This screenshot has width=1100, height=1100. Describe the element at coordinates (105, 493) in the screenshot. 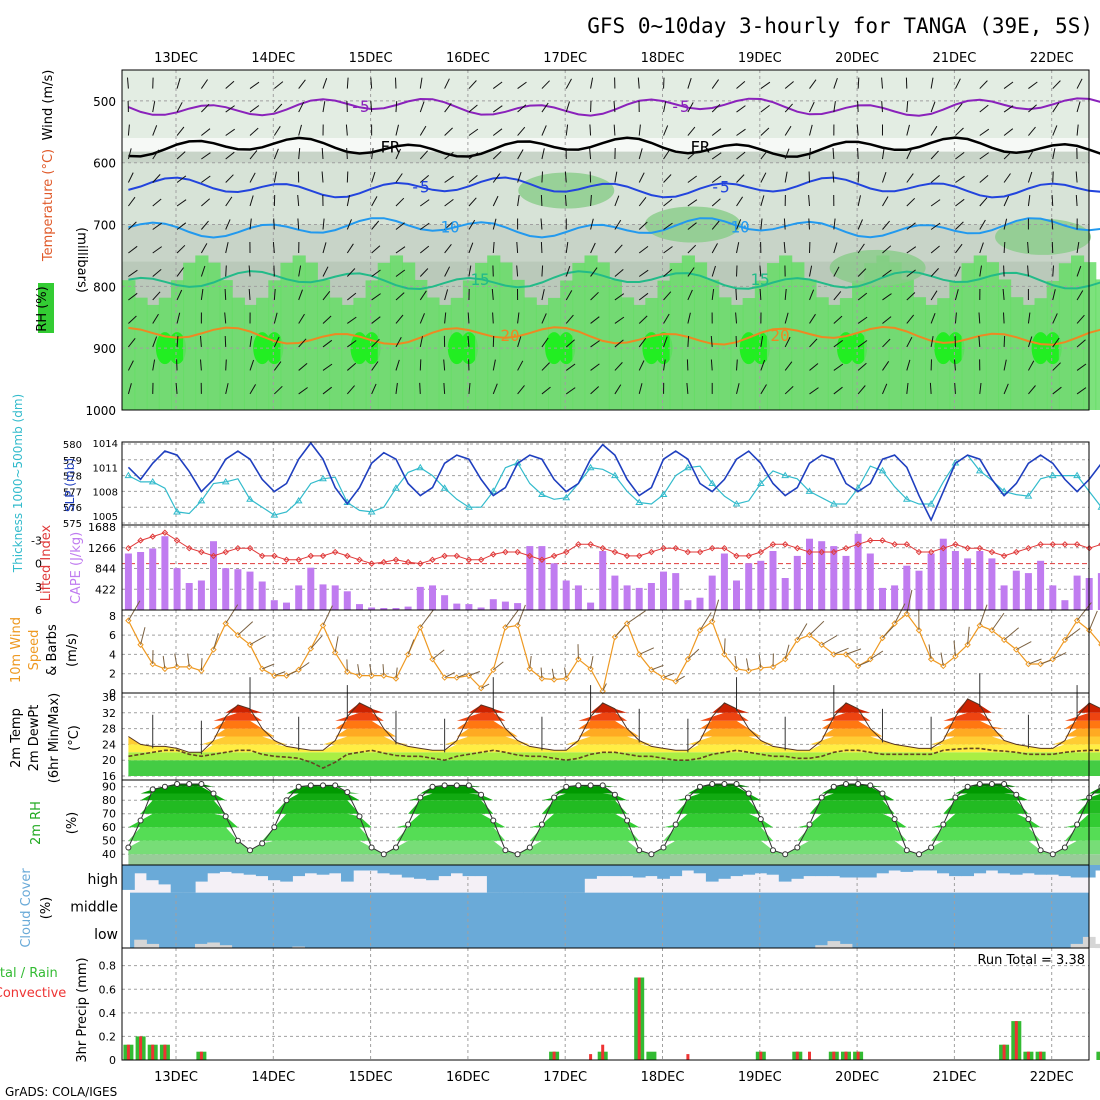

I see `slp-tick: 1008` at that location.